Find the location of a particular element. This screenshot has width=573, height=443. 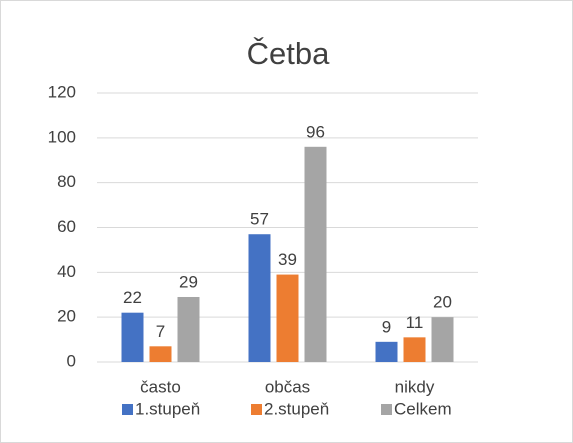

data-label: 9 is located at coordinates (386, 326).